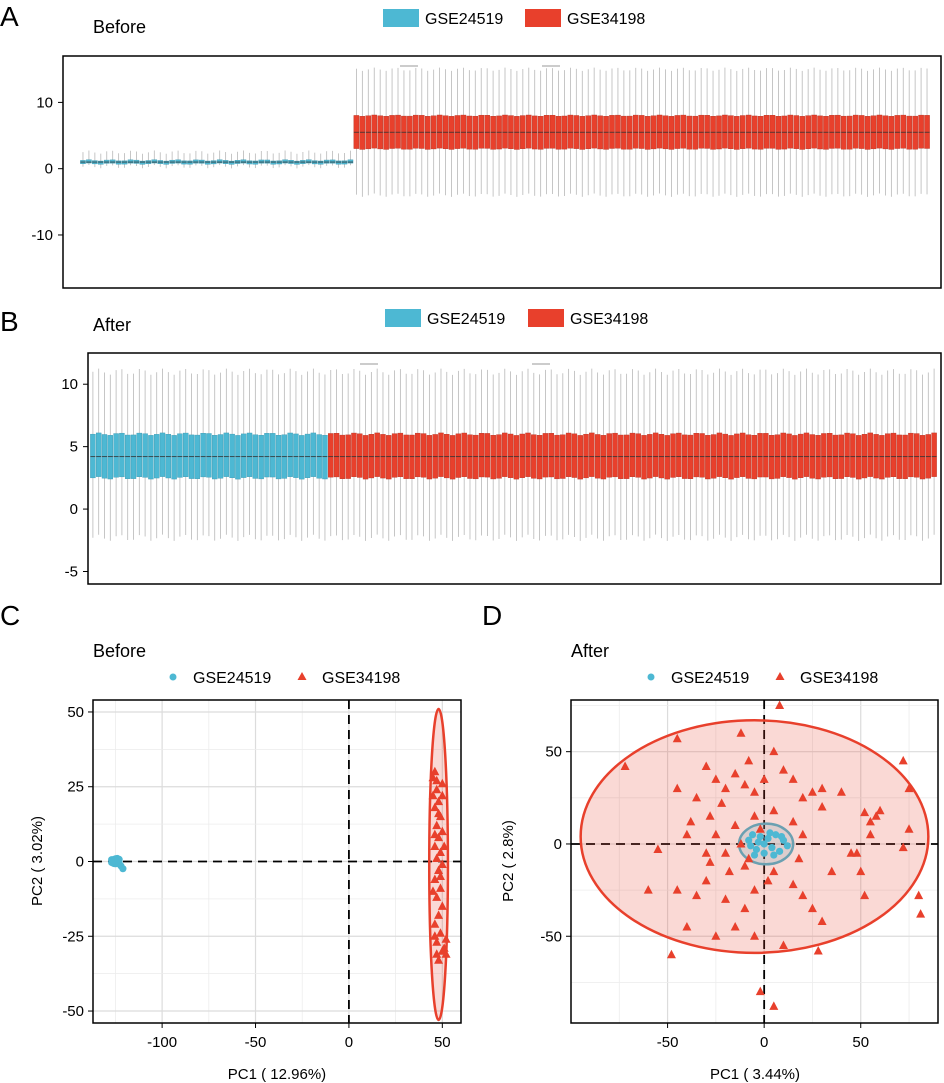  I want to click on panel-c-title: Before, so click(119, 651).